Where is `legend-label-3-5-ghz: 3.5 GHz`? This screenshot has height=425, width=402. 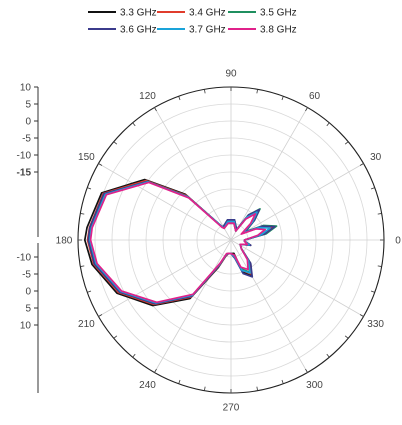
legend-label-3-5-ghz: 3.5 GHz is located at coordinates (278, 13).